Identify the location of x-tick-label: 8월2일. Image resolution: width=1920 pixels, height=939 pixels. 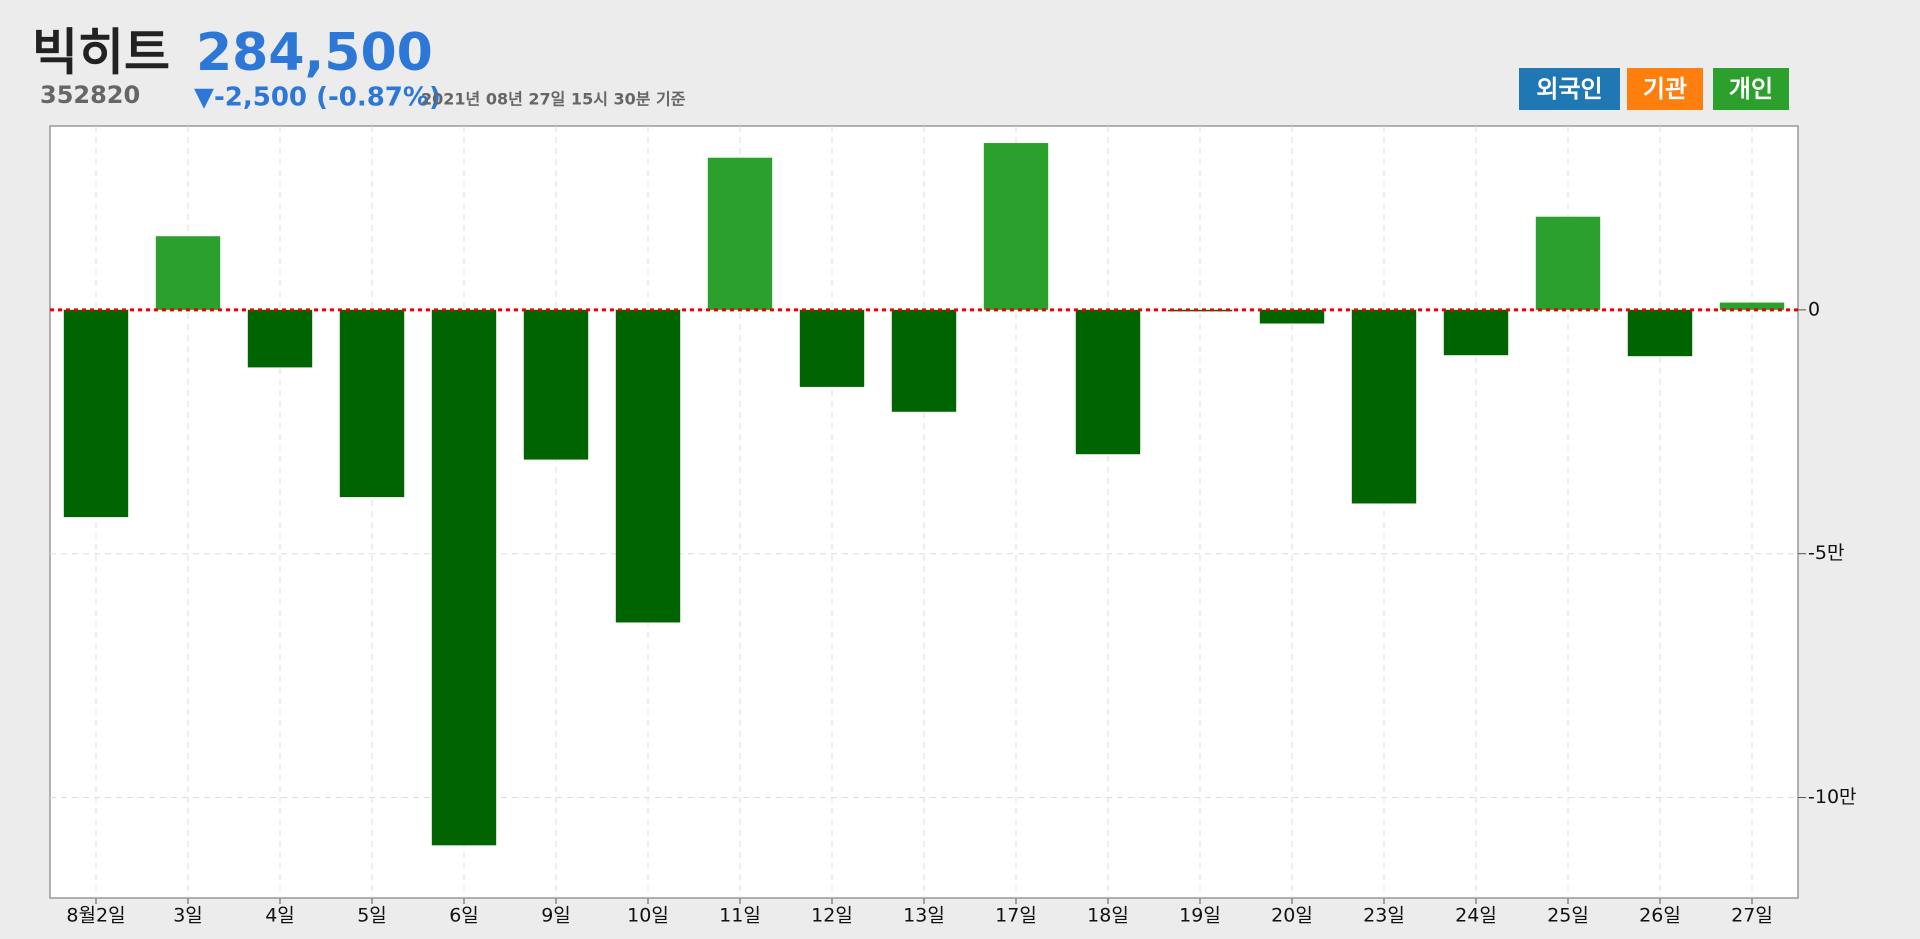
(95, 916).